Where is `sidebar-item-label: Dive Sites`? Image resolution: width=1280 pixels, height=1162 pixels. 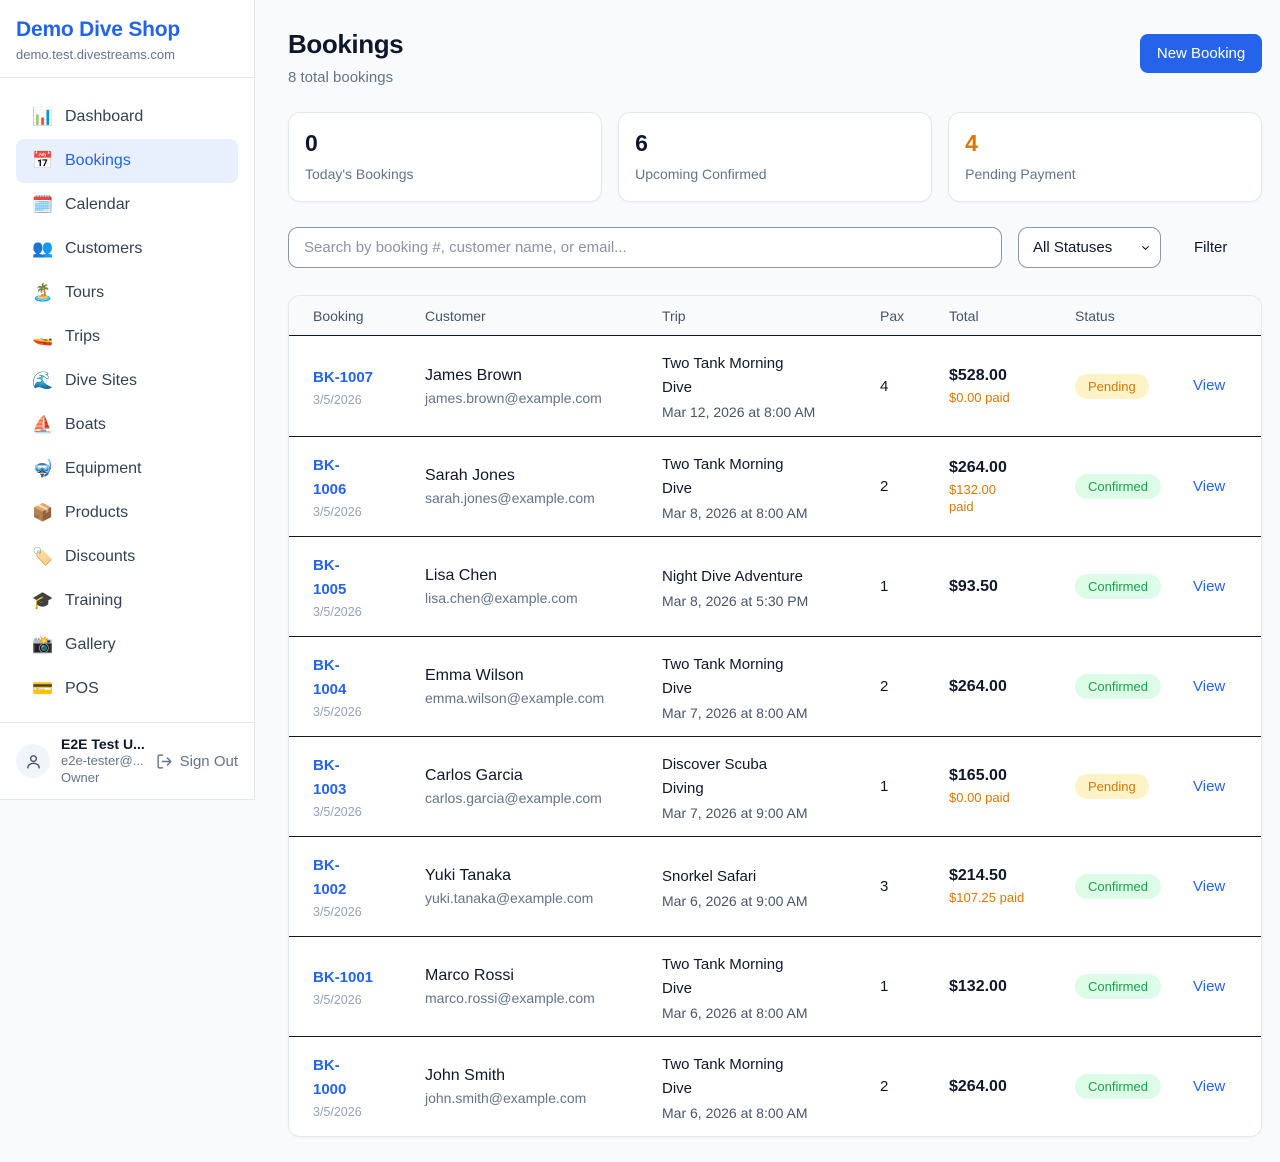 sidebar-item-label: Dive Sites is located at coordinates (101, 380).